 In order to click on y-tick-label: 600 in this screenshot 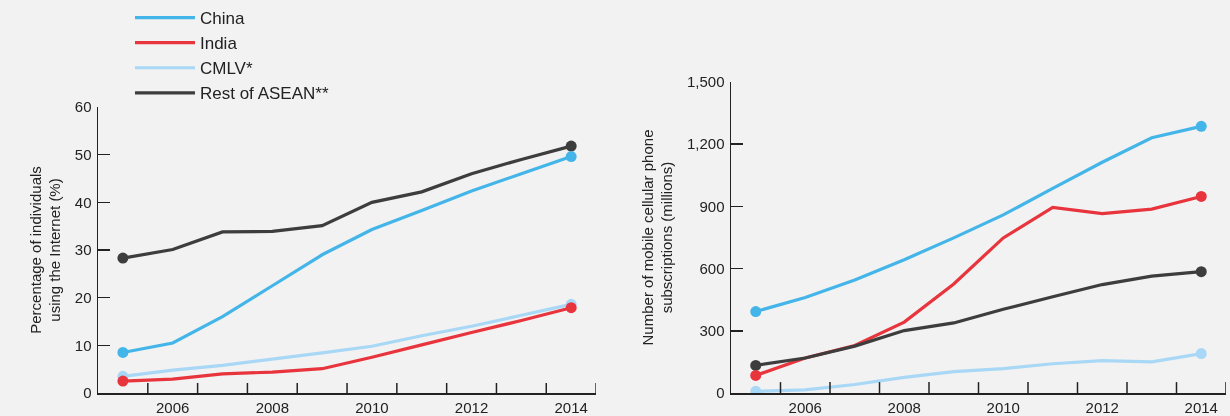, I will do `click(712, 268)`.